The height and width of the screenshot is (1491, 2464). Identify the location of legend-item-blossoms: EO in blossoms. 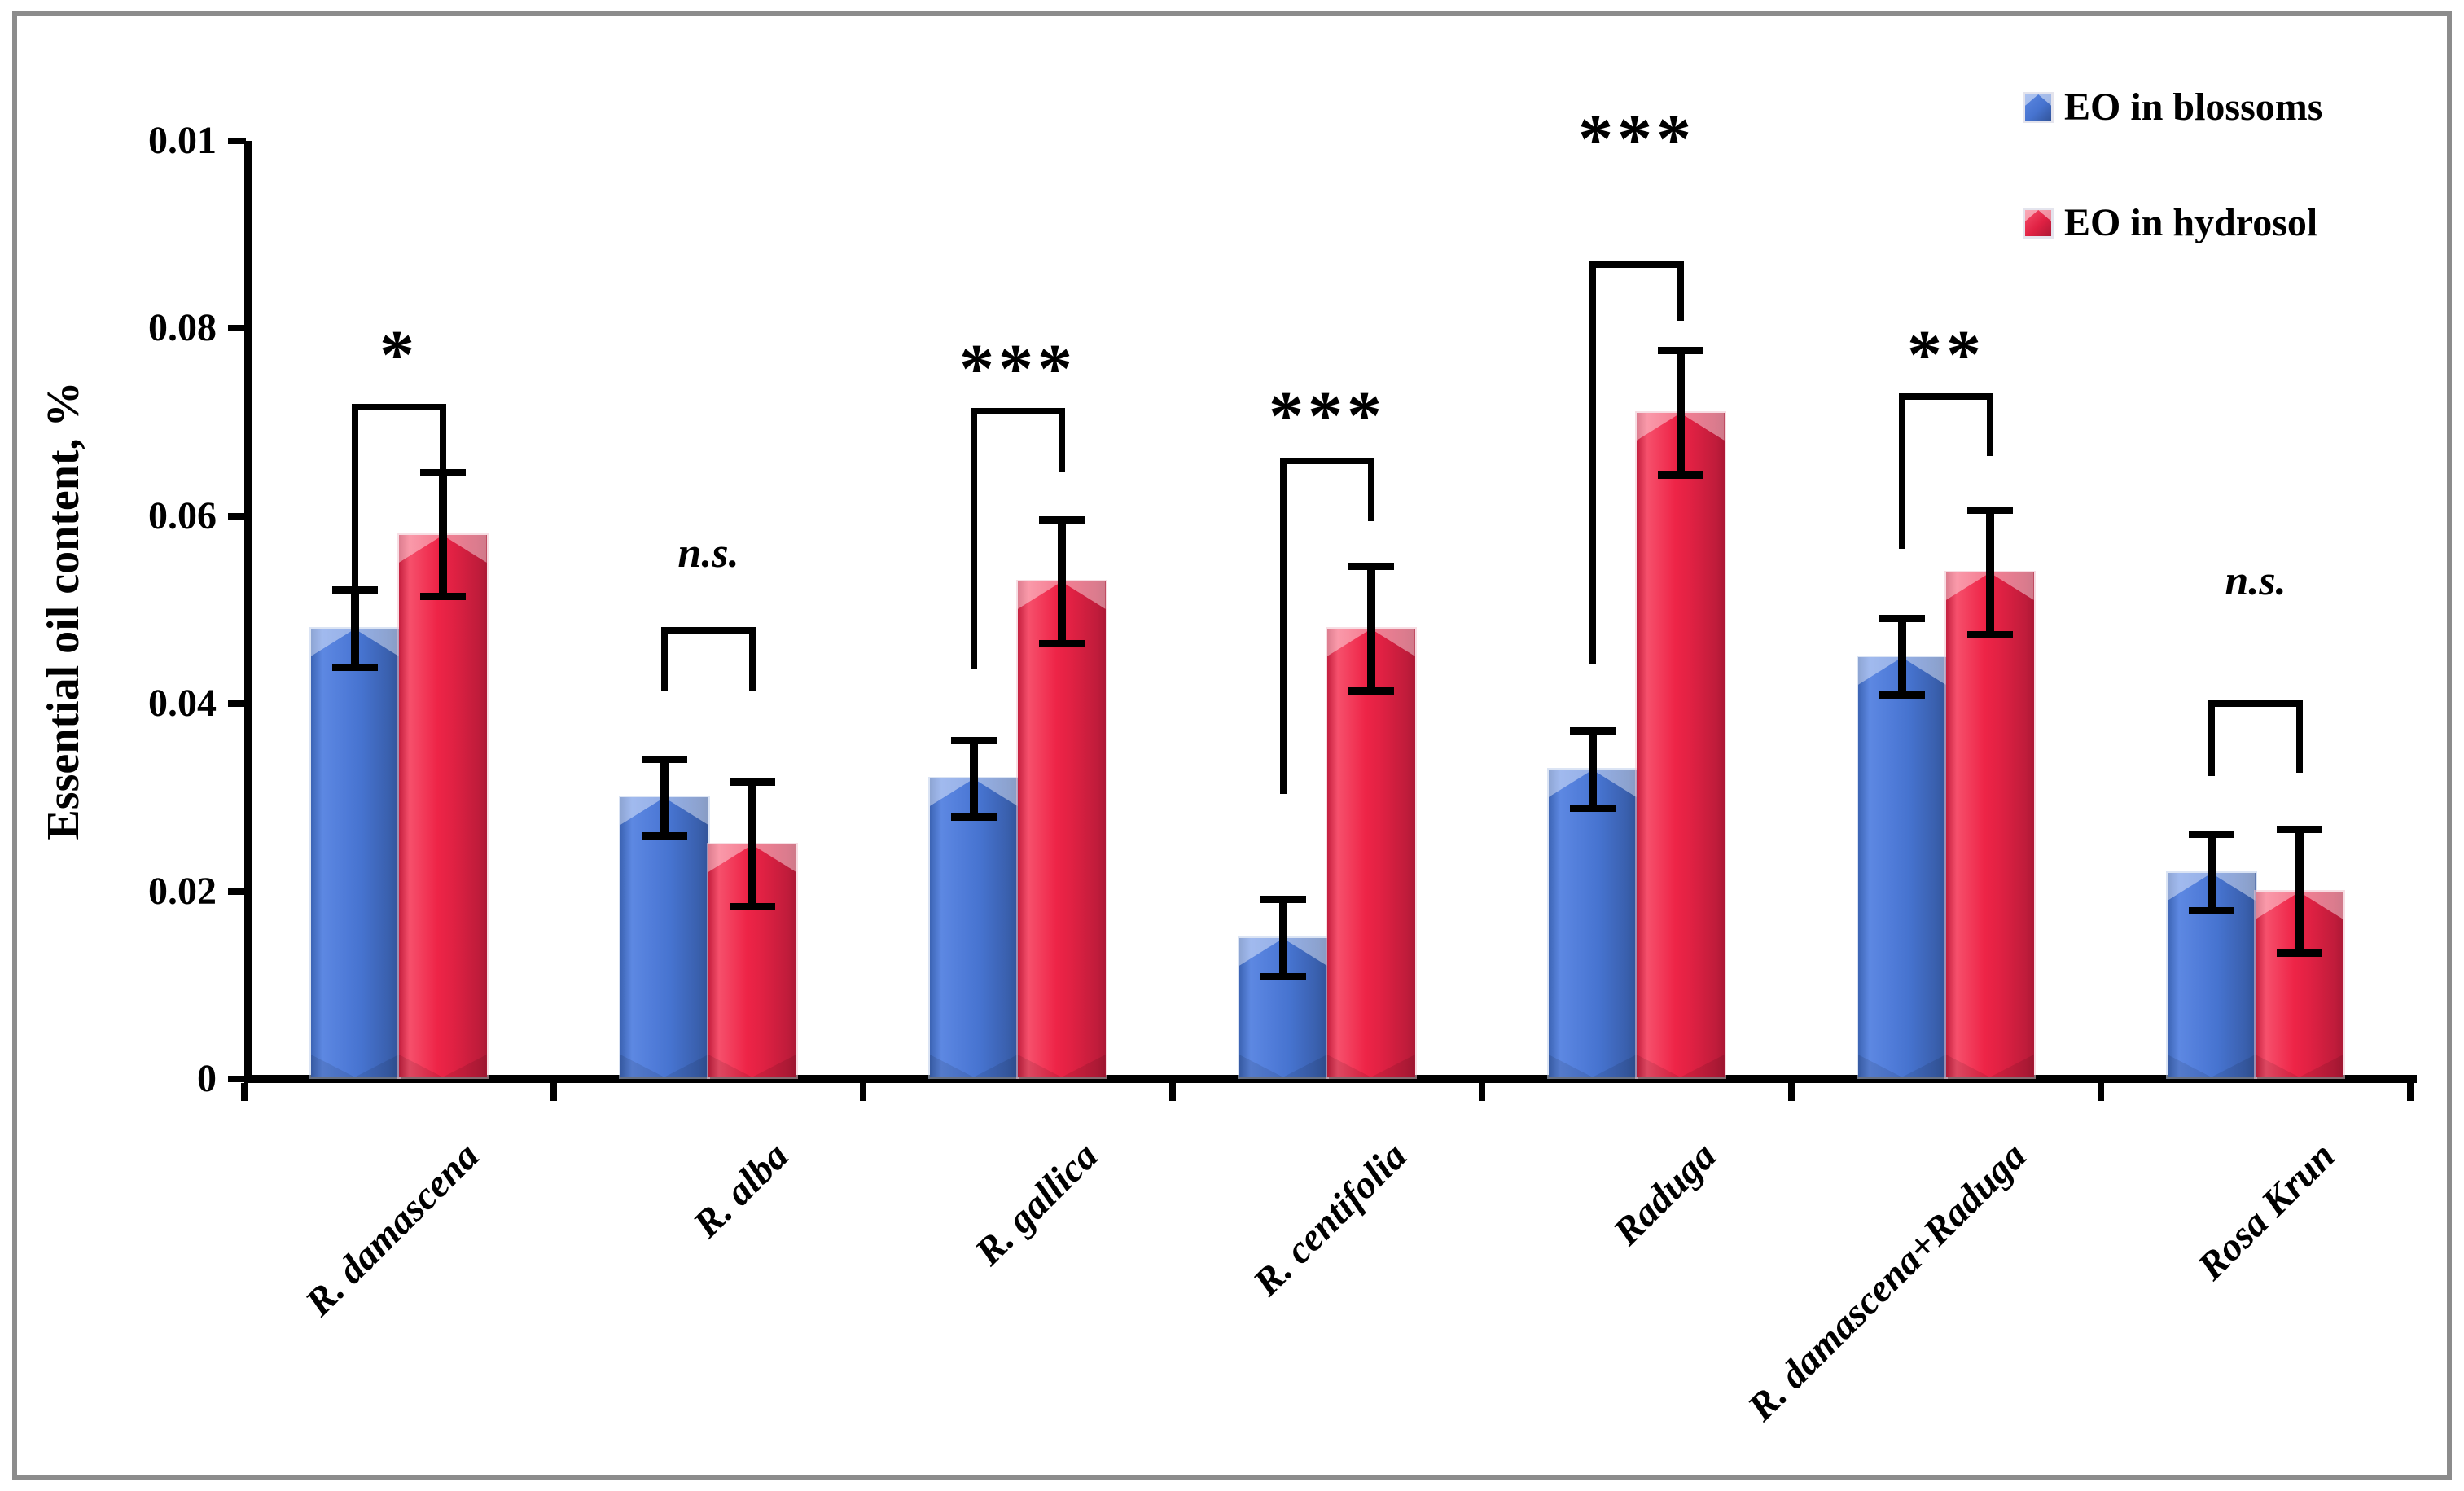
(2173, 107).